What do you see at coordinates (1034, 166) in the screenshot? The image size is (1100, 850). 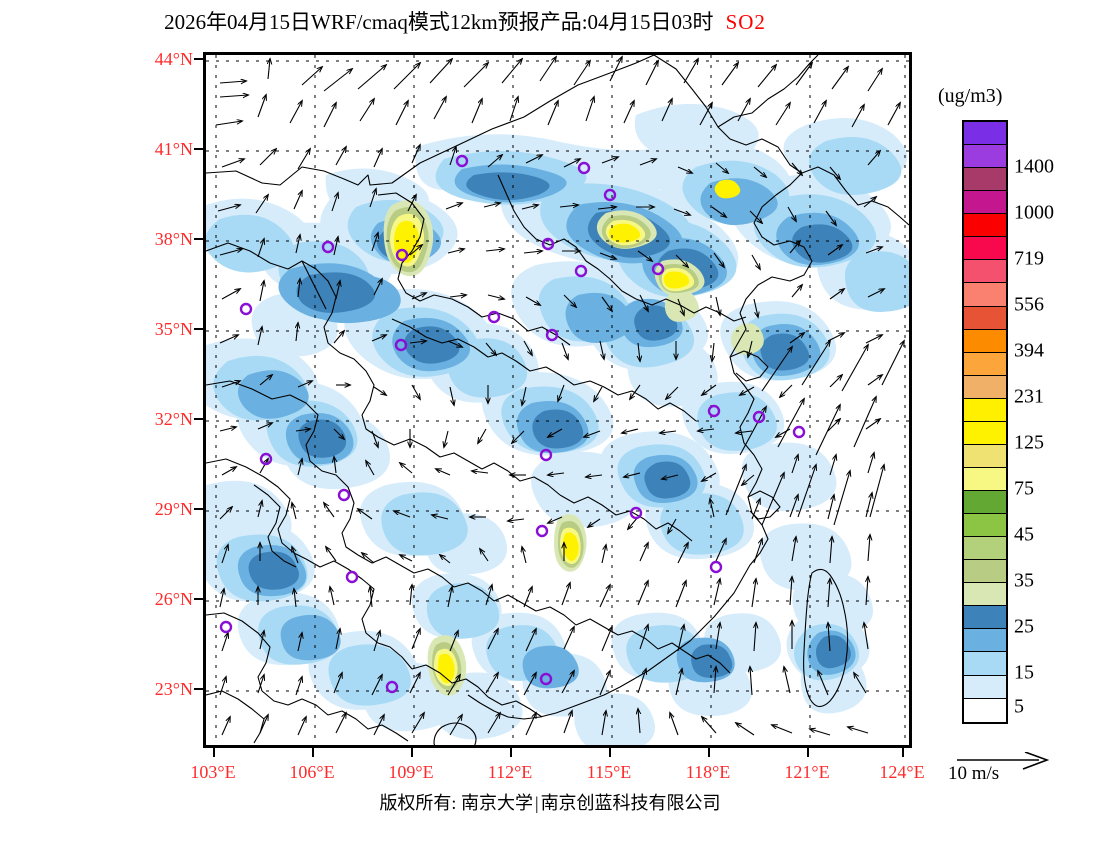 I see `colorbar-label-1400: 1400` at bounding box center [1034, 166].